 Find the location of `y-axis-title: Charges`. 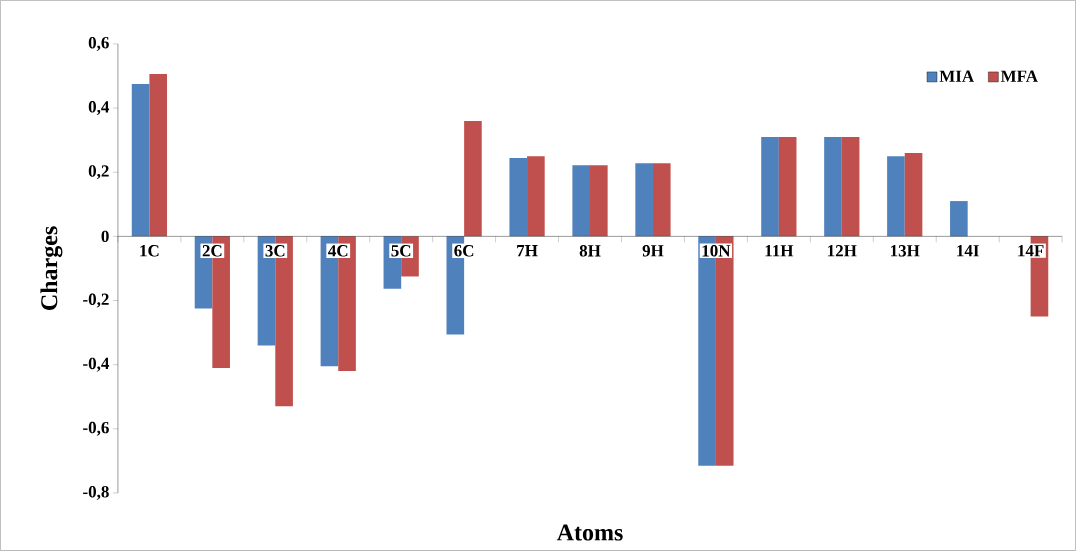

y-axis-title: Charges is located at coordinates (51, 268).